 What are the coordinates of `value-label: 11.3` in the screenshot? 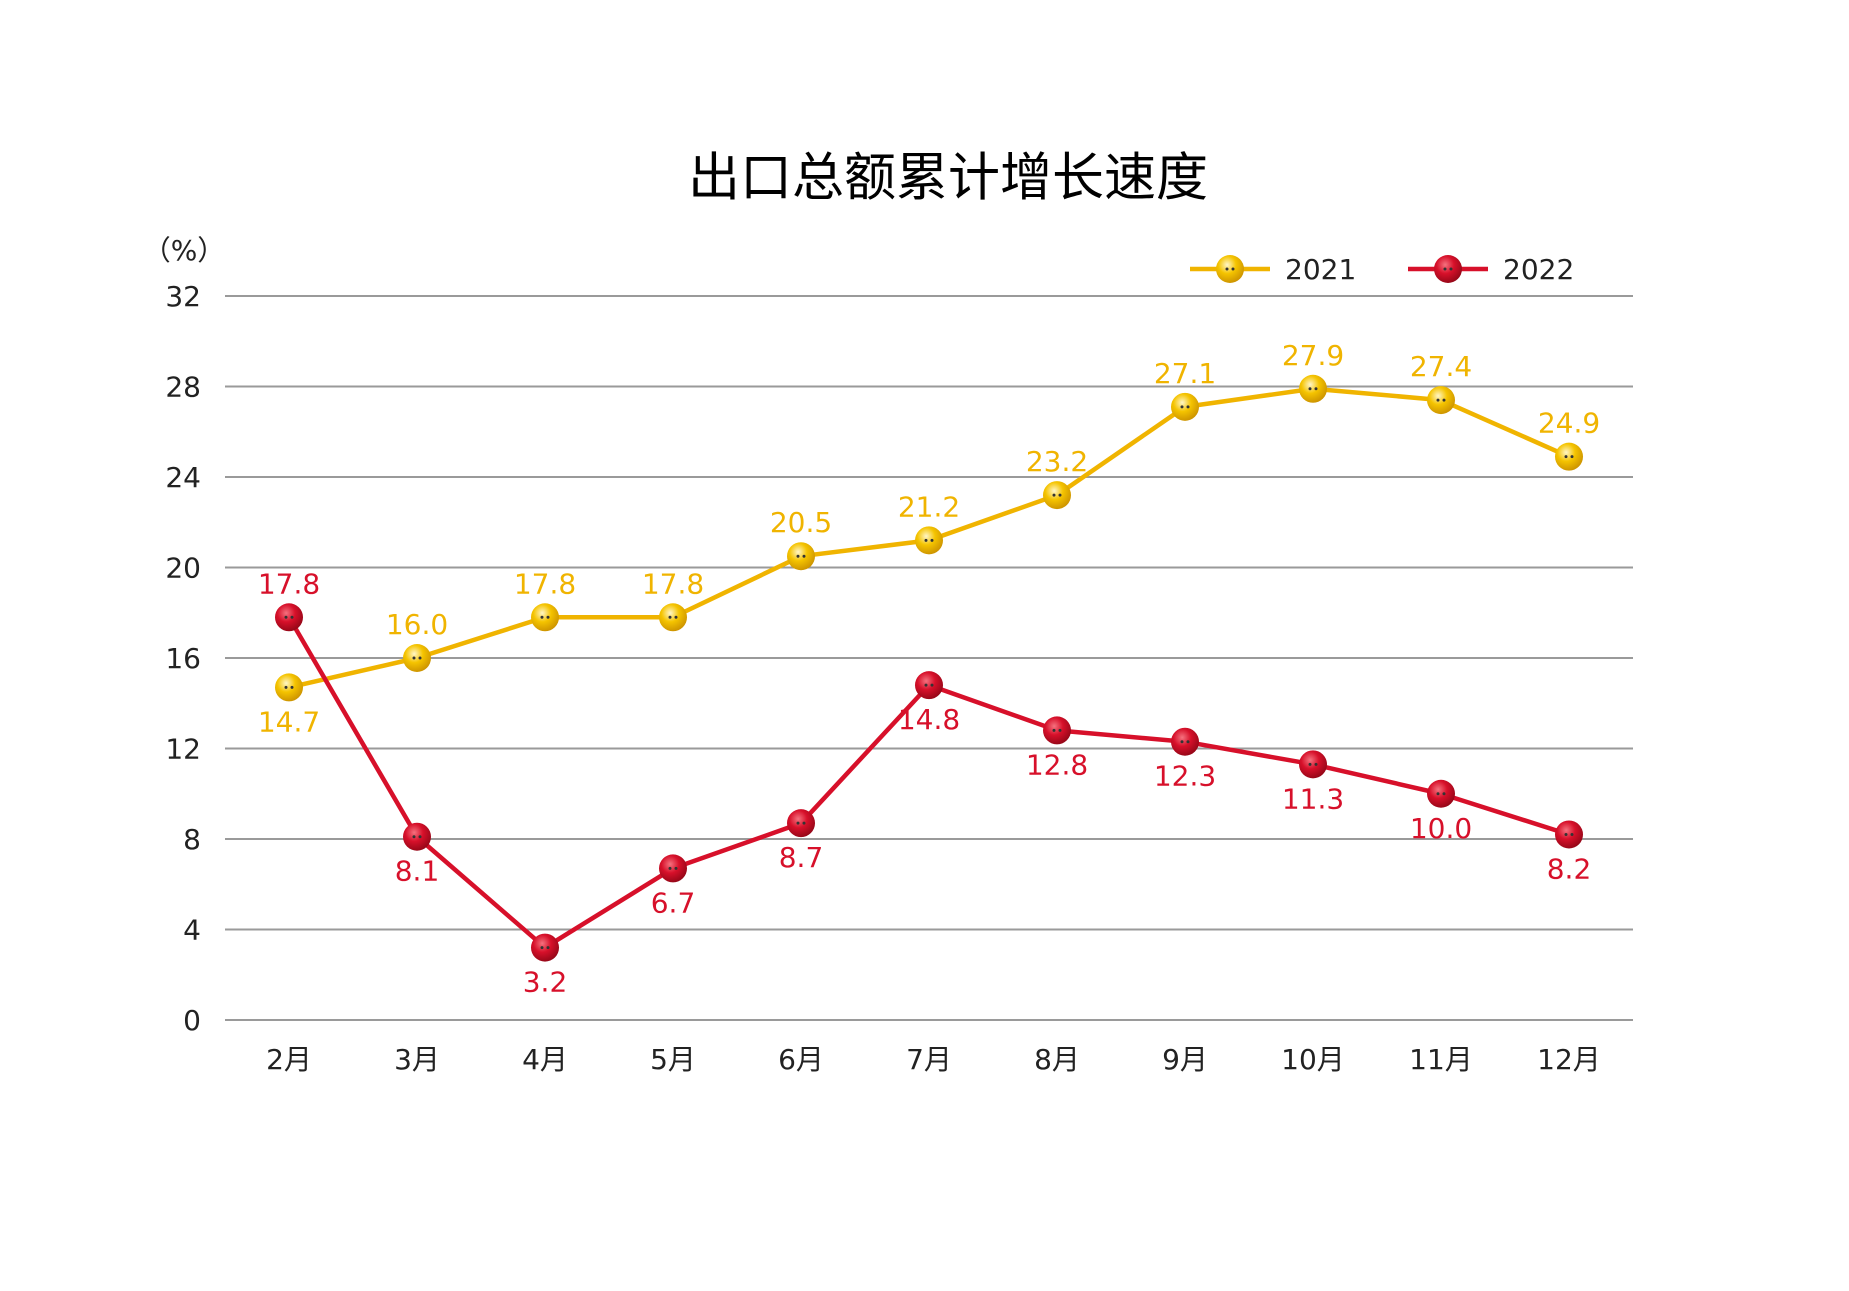 It's located at (1313, 798).